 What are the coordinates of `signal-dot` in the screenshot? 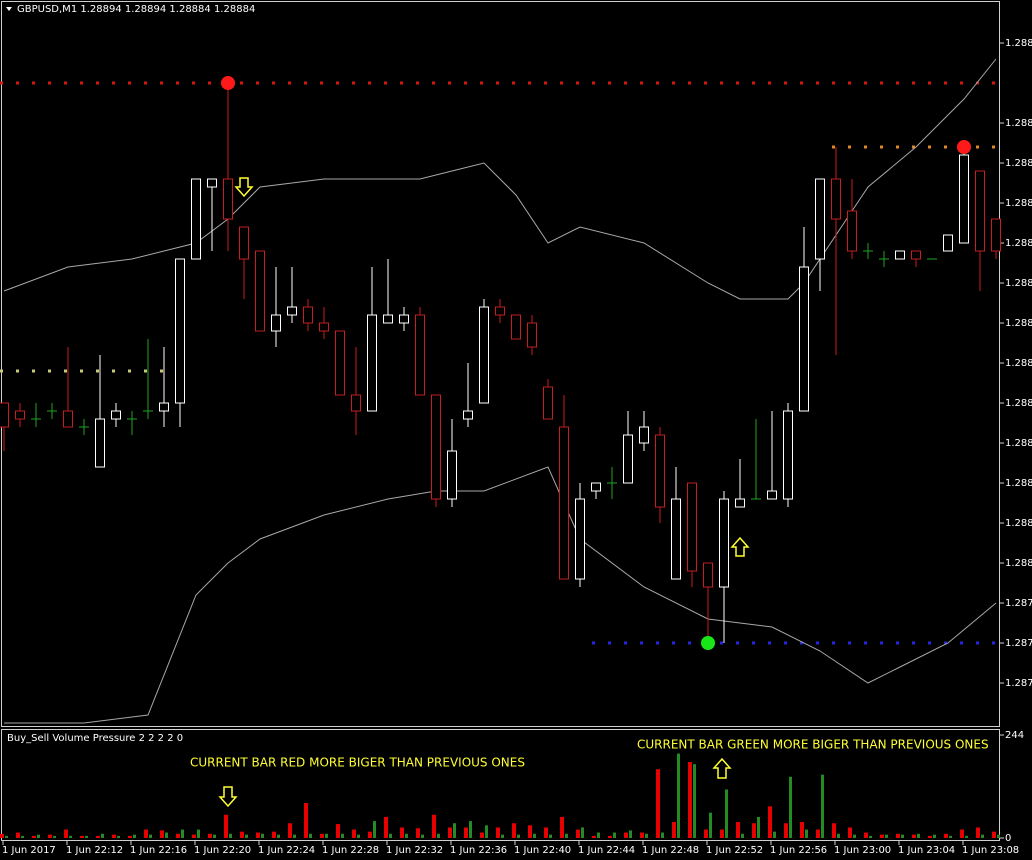 It's located at (708, 643).